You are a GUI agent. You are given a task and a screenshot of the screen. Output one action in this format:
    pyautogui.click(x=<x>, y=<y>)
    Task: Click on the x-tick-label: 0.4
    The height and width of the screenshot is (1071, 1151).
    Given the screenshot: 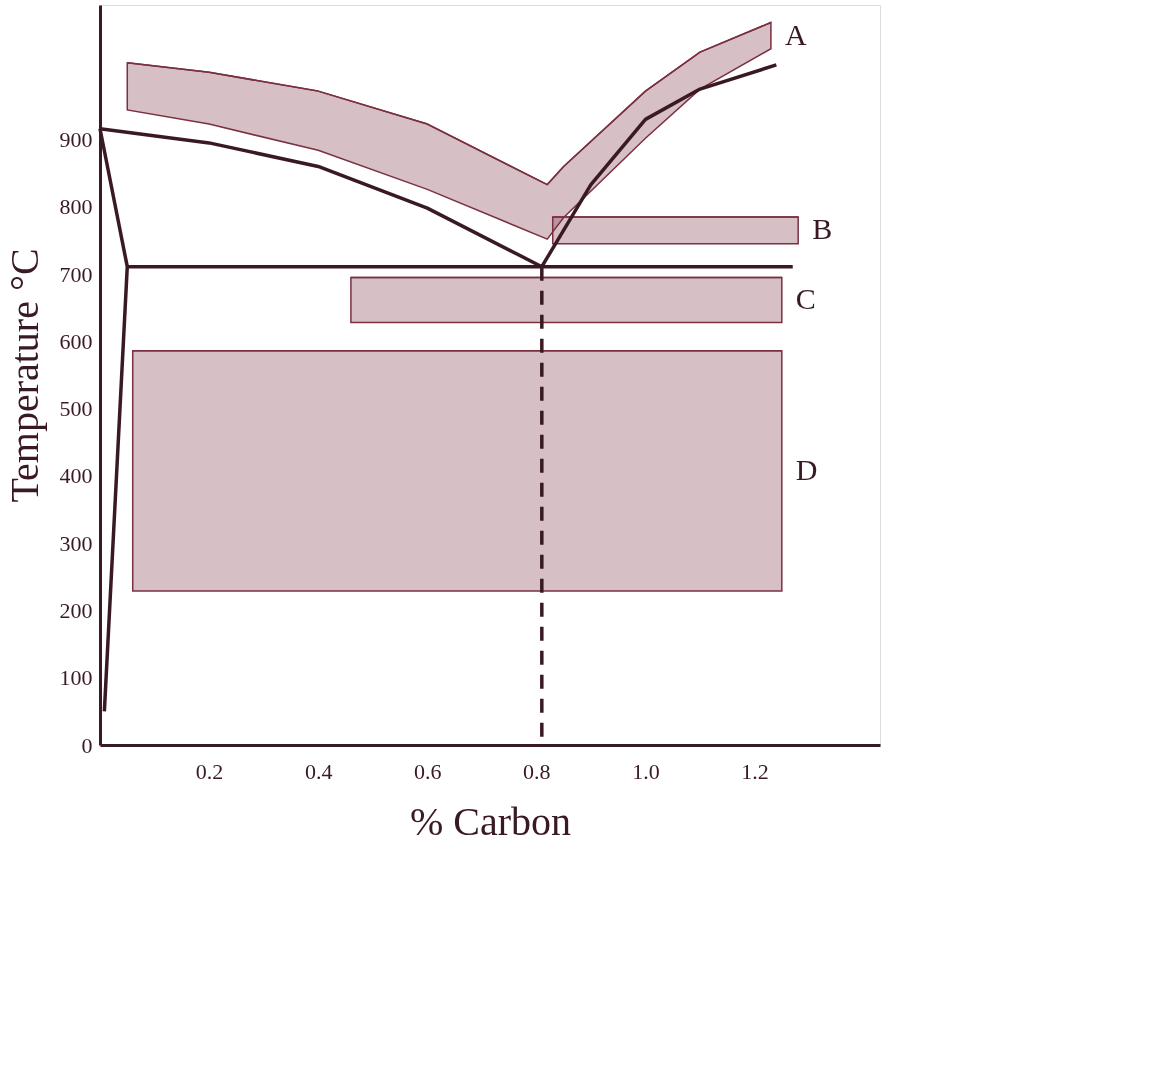 What is the action you would take?
    pyautogui.click(x=318, y=771)
    